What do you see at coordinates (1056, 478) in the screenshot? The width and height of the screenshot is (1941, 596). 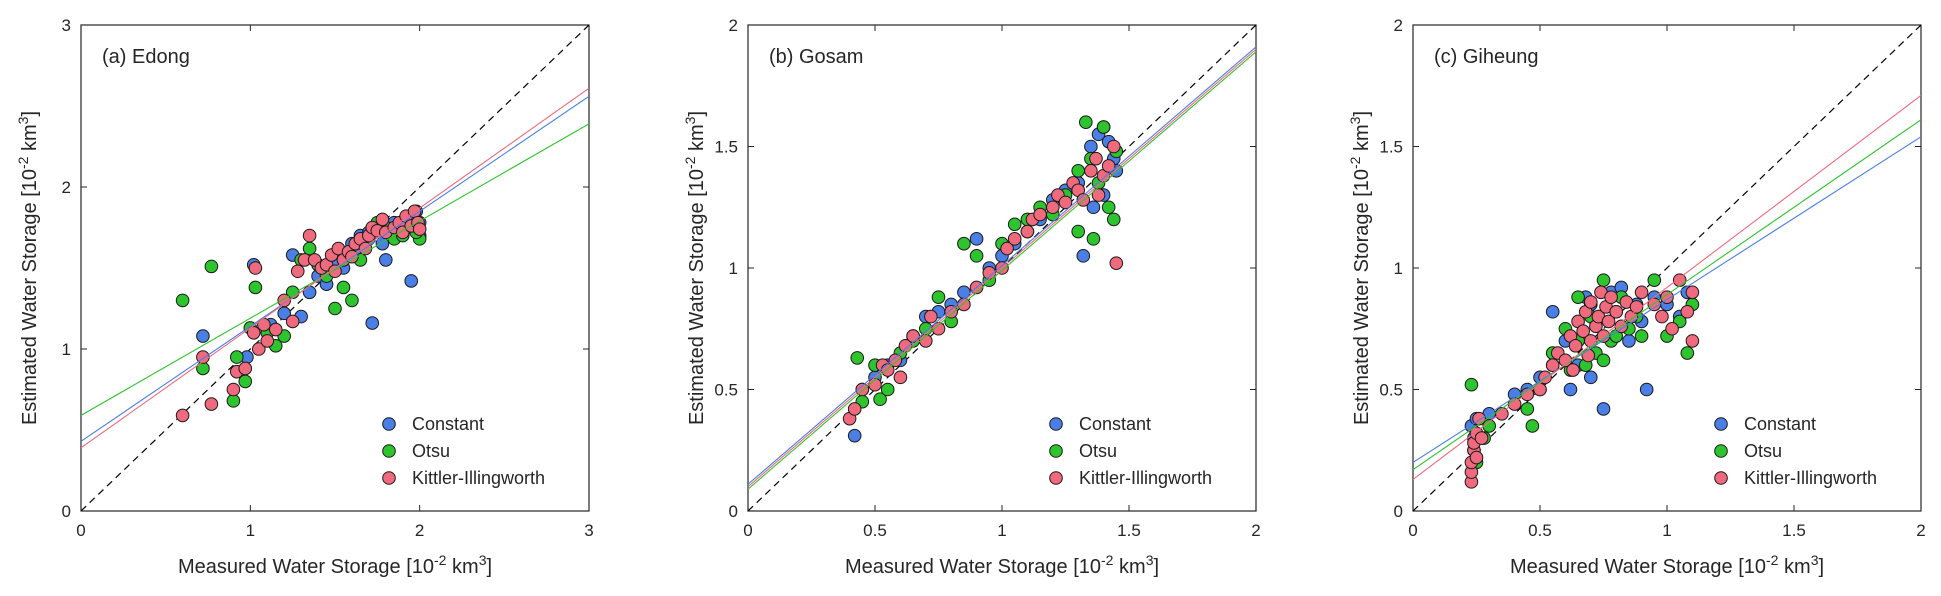 I see `legend-marker-kittler` at bounding box center [1056, 478].